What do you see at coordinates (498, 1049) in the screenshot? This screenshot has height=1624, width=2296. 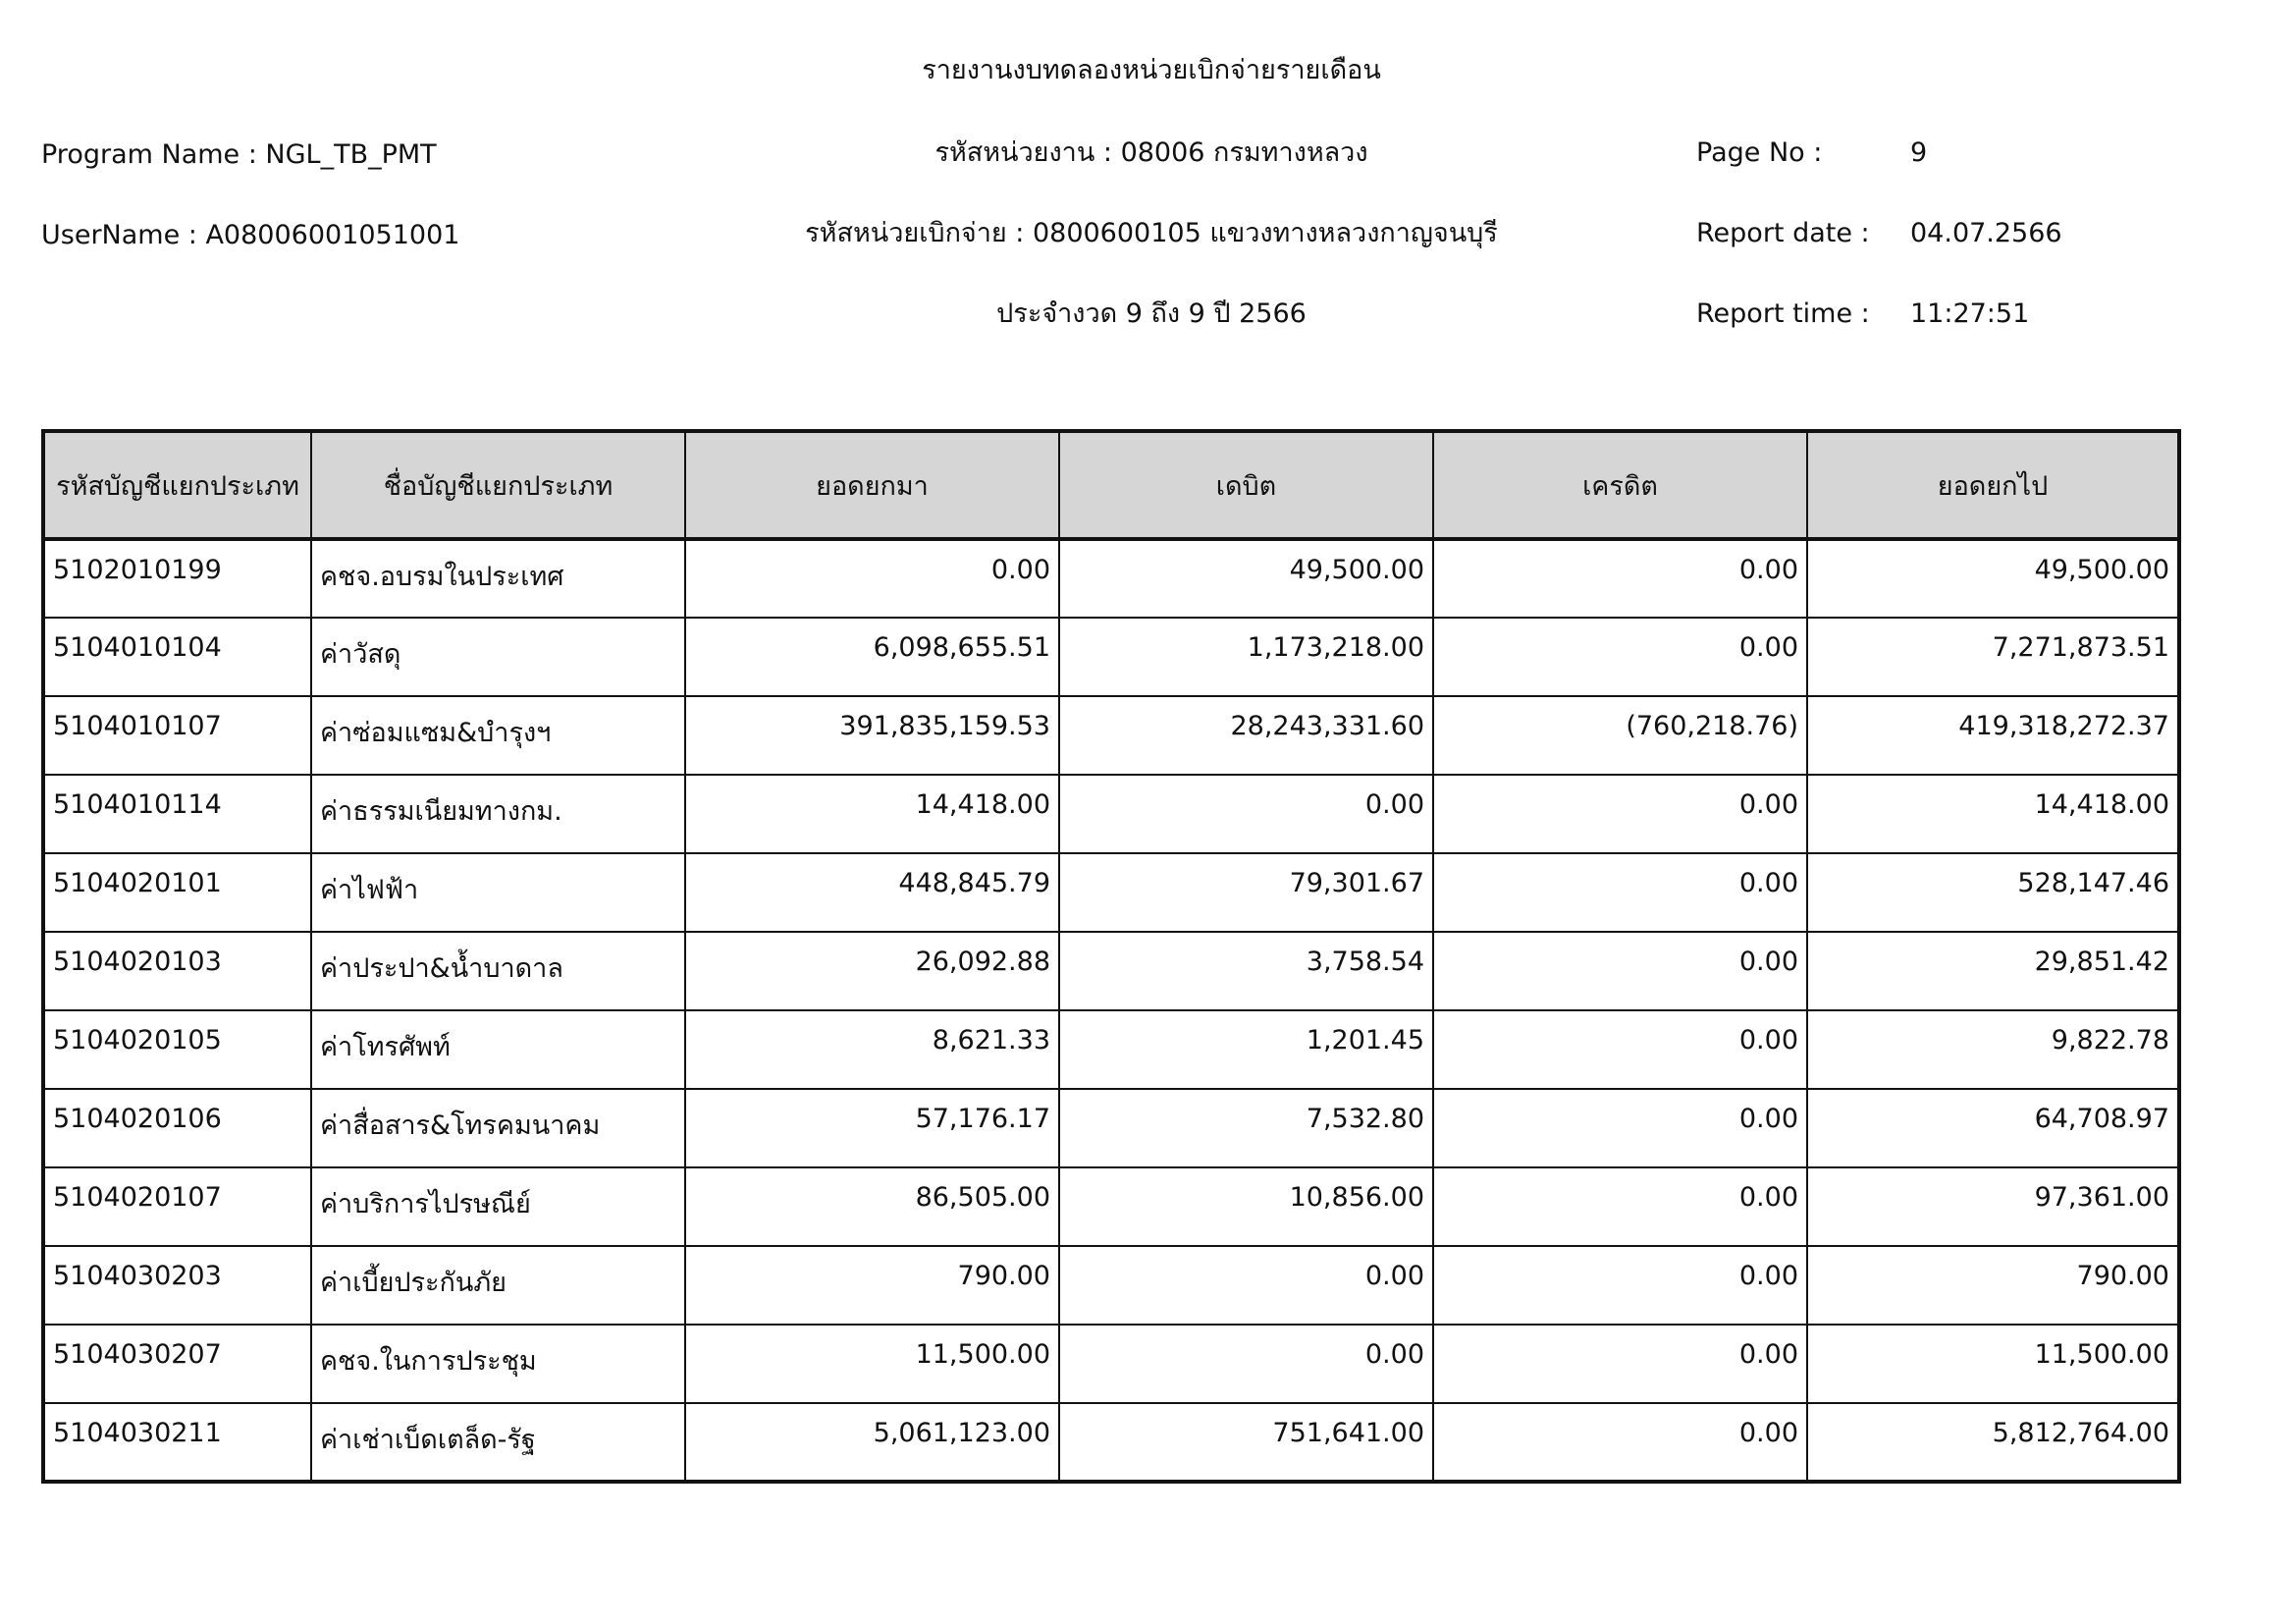 I see `text-cell: ค่าโทรศัพท์` at bounding box center [498, 1049].